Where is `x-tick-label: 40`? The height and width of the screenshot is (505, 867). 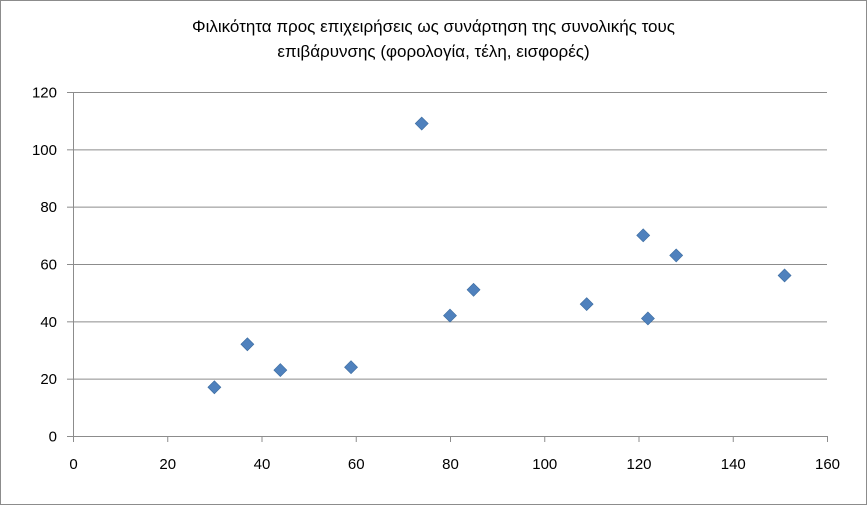
x-tick-label: 40 is located at coordinates (262, 464).